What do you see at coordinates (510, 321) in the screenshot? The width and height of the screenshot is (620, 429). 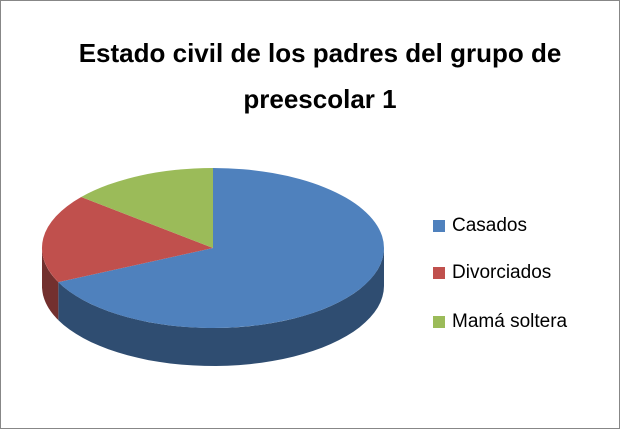 I see `legend-label: Mamá soltera` at bounding box center [510, 321].